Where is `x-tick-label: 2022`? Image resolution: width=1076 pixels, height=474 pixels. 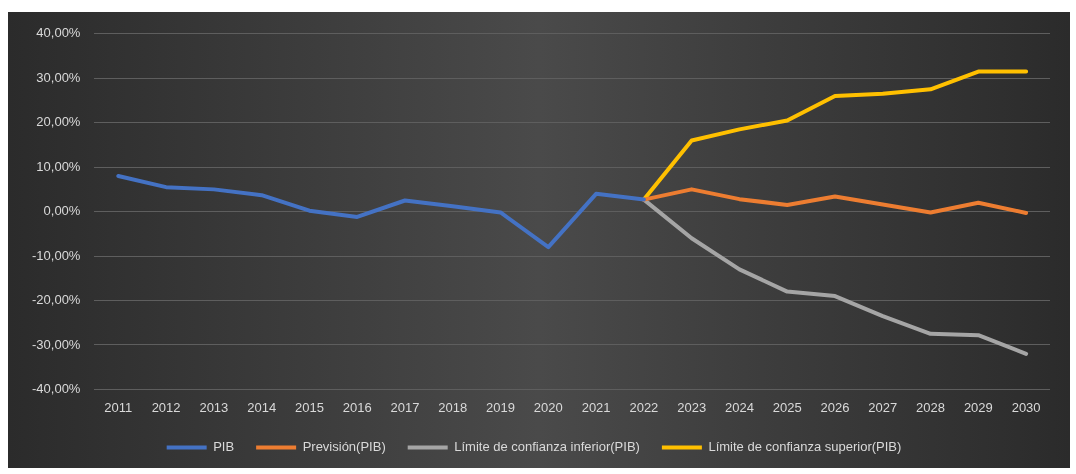
x-tick-label: 2022 is located at coordinates (644, 407).